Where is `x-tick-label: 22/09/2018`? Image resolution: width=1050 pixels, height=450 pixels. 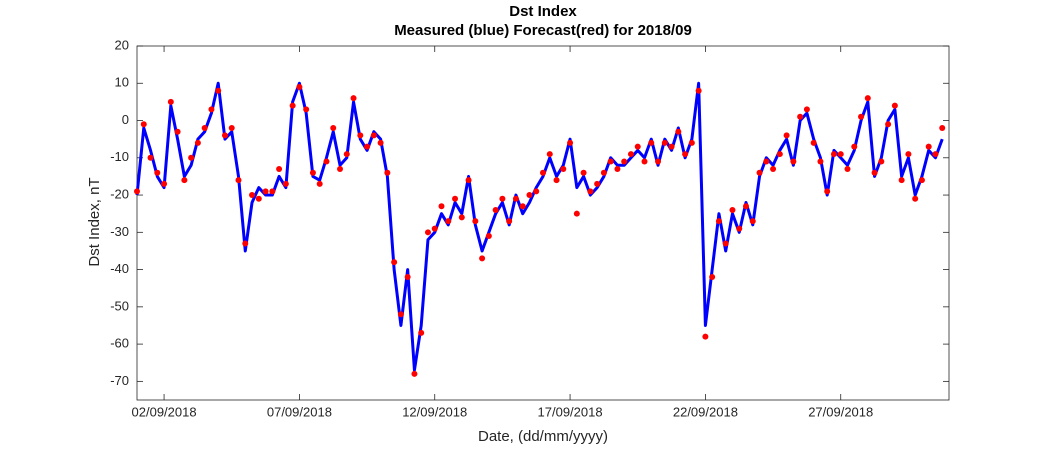 x-tick-label: 22/09/2018 is located at coordinates (705, 411).